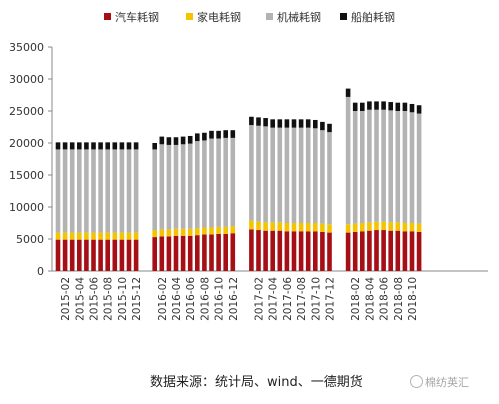 Image resolution: width=499 pixels, height=404 pixels. Describe the element at coordinates (31, 159) in the screenshot. I see `y-axis: 0 5000 10000 15000 20000 25000 30000 35000` at that location.